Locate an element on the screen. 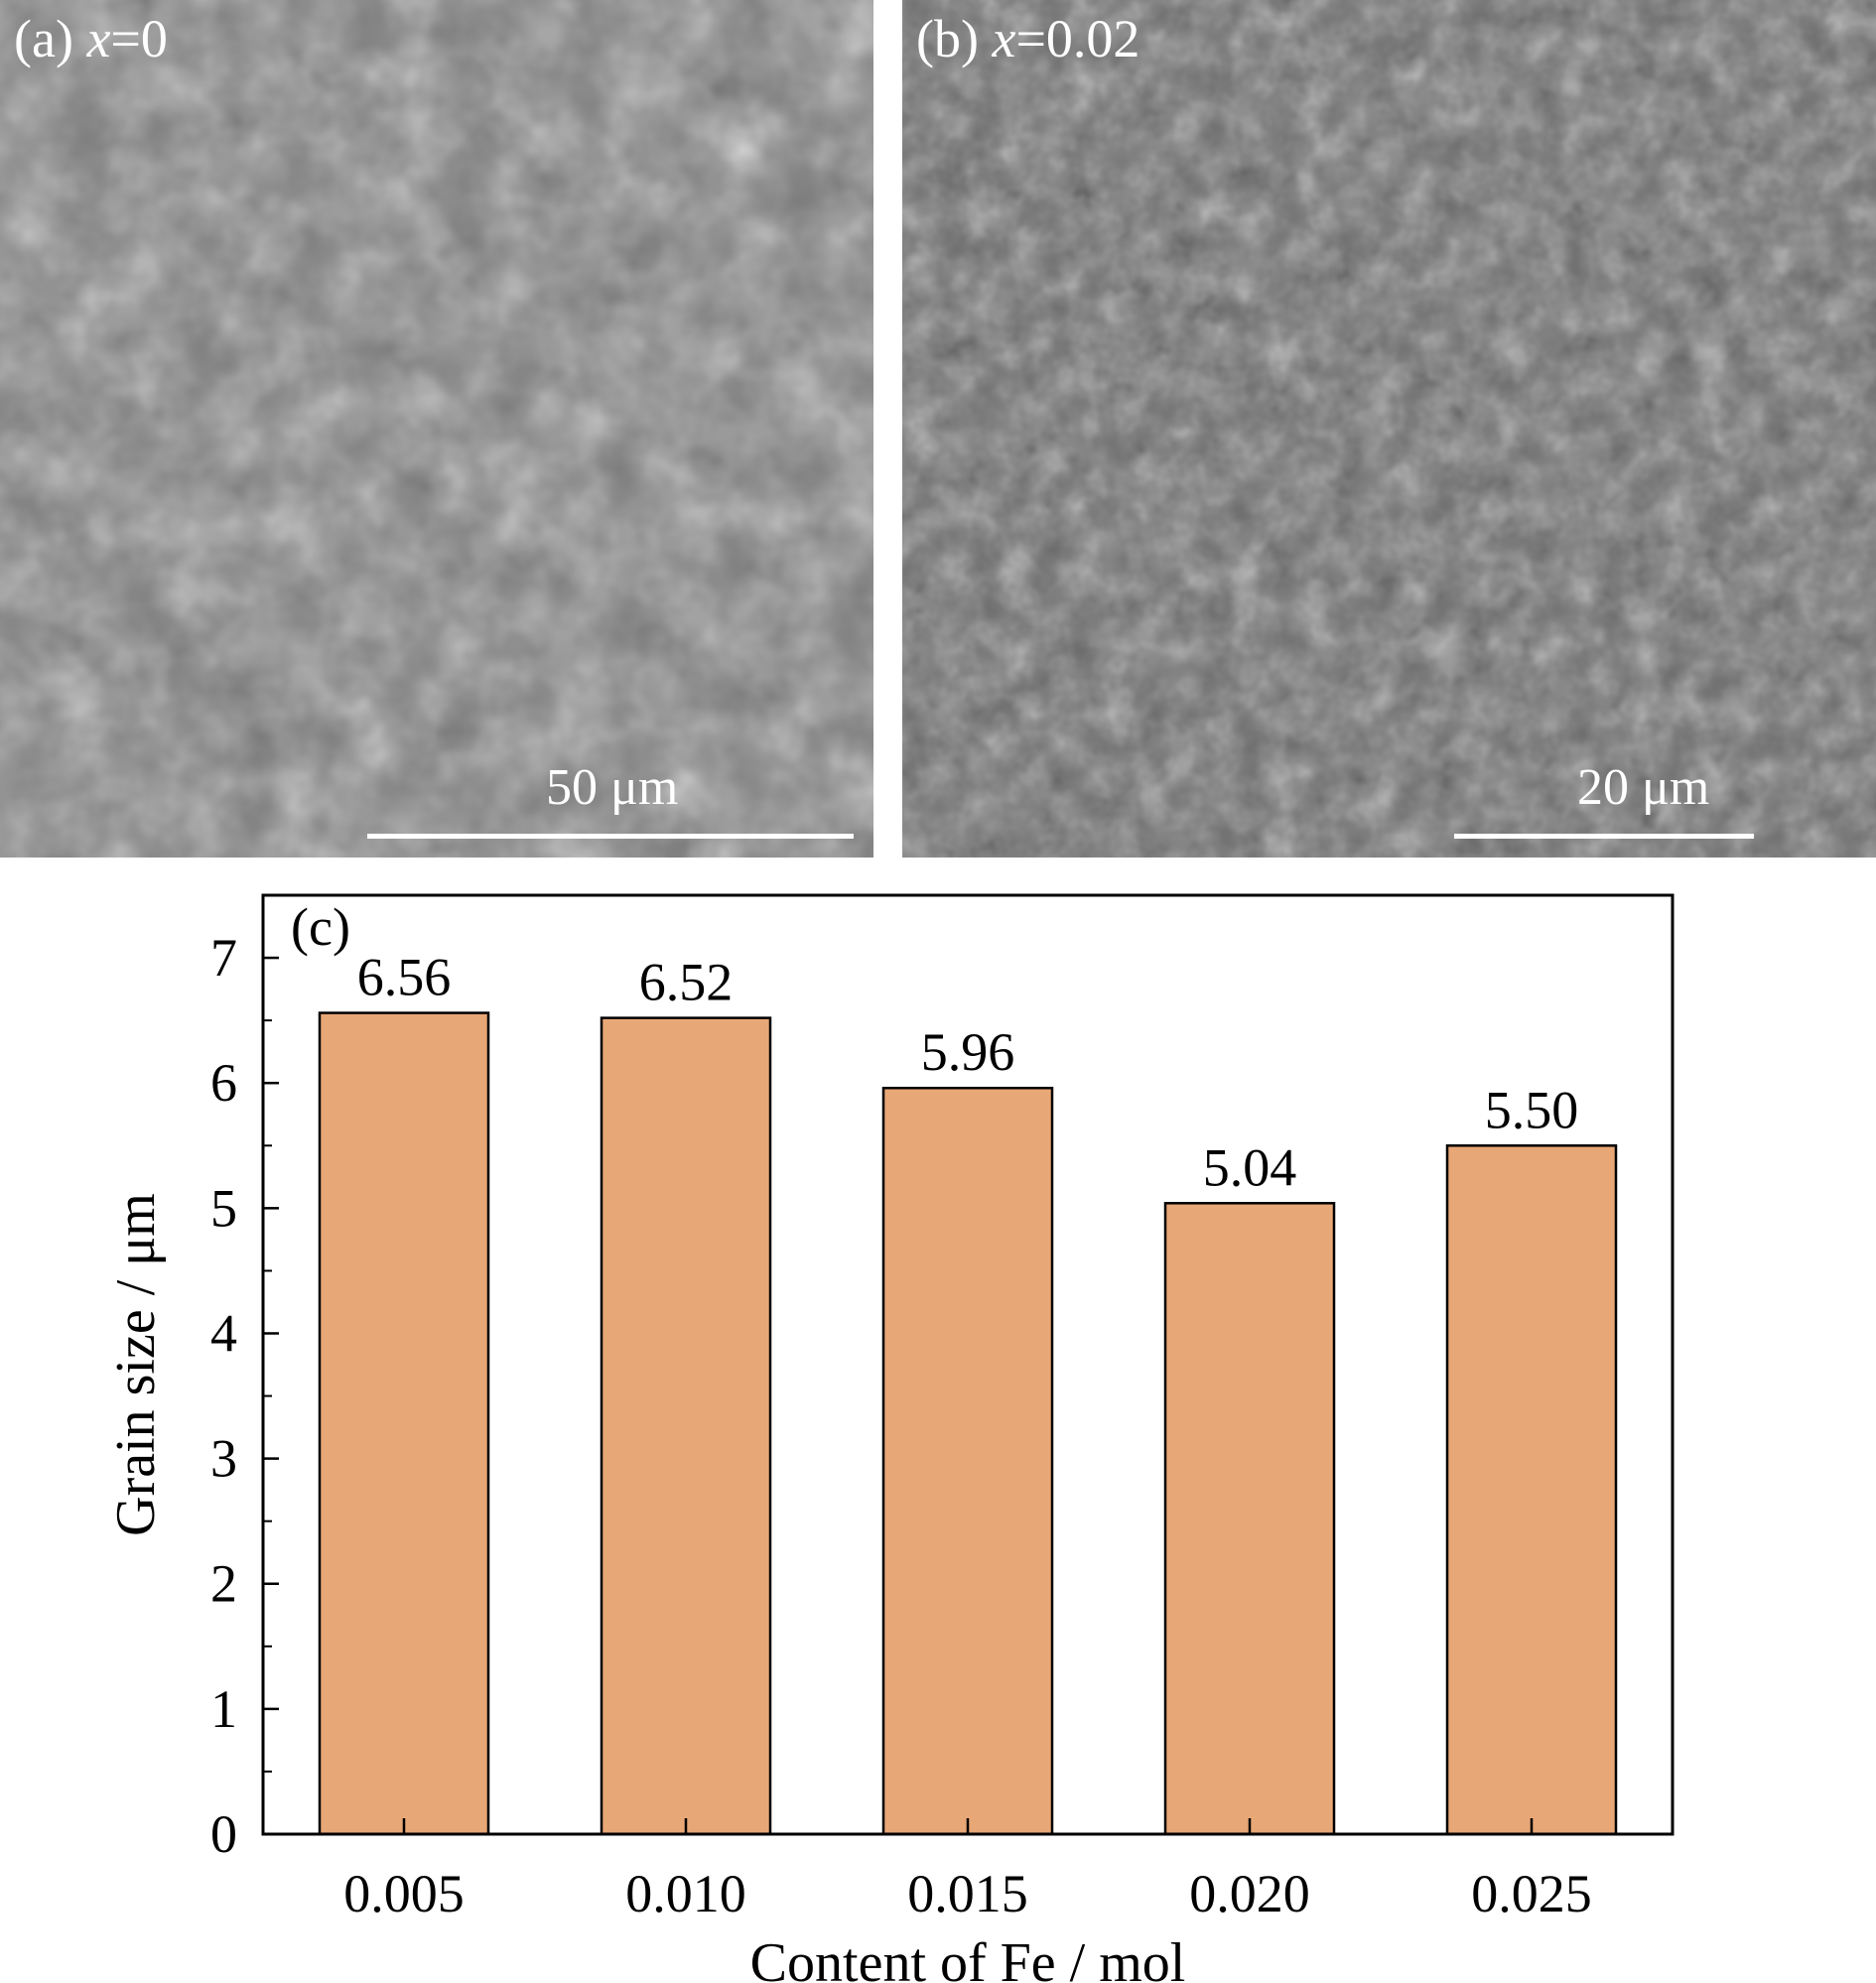  y-tick-label-5: 5 is located at coordinates (223, 1208).